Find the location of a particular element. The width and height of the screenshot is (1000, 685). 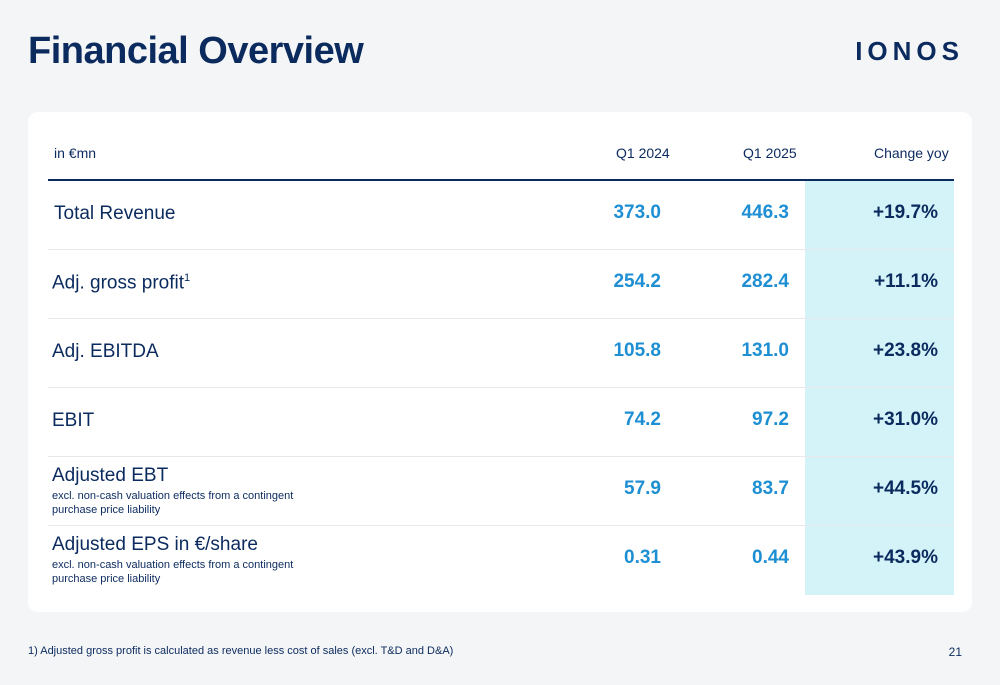

value-change: +11.1% is located at coordinates (906, 281).